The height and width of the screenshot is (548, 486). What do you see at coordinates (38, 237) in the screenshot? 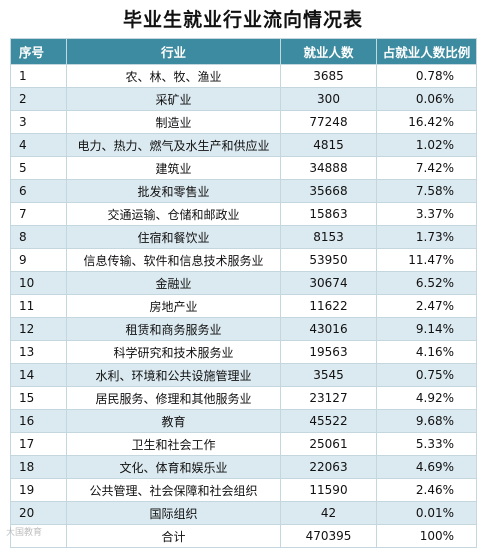
I see `row-no: 8` at bounding box center [38, 237].